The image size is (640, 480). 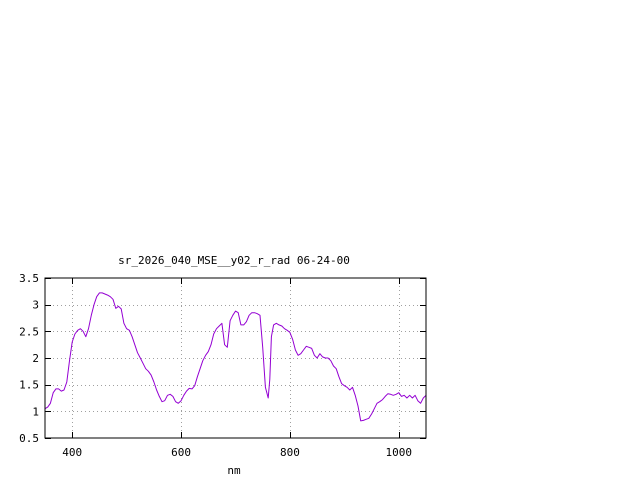 What do you see at coordinates (35, 411) in the screenshot?
I see `y-tick-label: 1` at bounding box center [35, 411].